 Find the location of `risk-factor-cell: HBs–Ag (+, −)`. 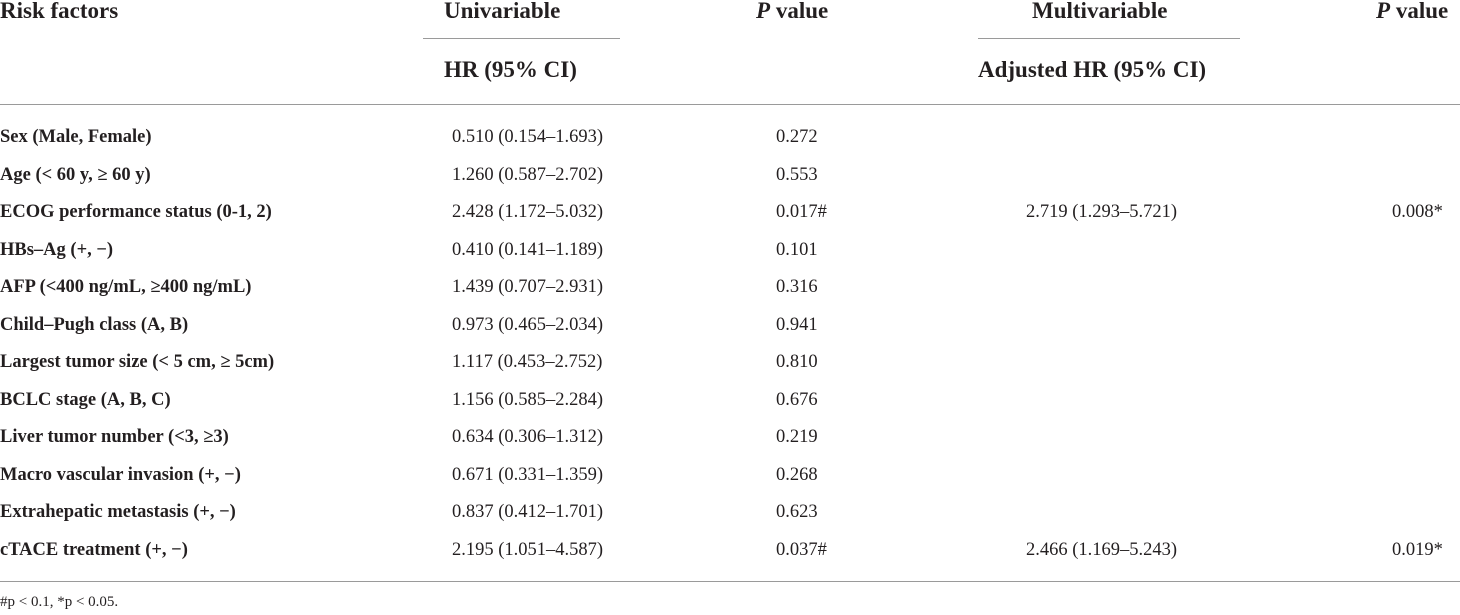

risk-factor-cell: HBs–Ag (+, −) is located at coordinates (57, 250).